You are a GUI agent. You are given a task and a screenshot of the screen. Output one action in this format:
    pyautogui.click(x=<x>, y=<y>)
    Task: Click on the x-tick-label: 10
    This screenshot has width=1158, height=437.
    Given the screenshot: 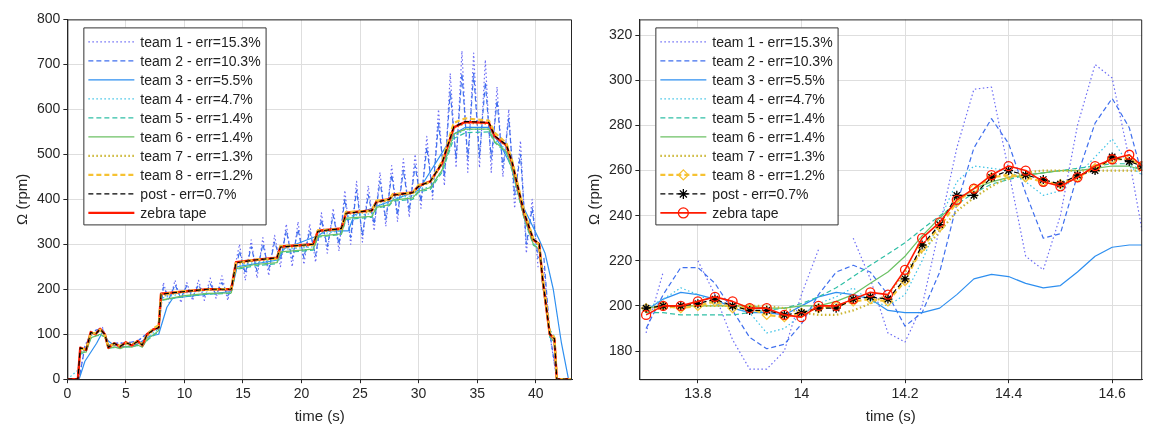 What is the action you would take?
    pyautogui.click(x=184, y=393)
    